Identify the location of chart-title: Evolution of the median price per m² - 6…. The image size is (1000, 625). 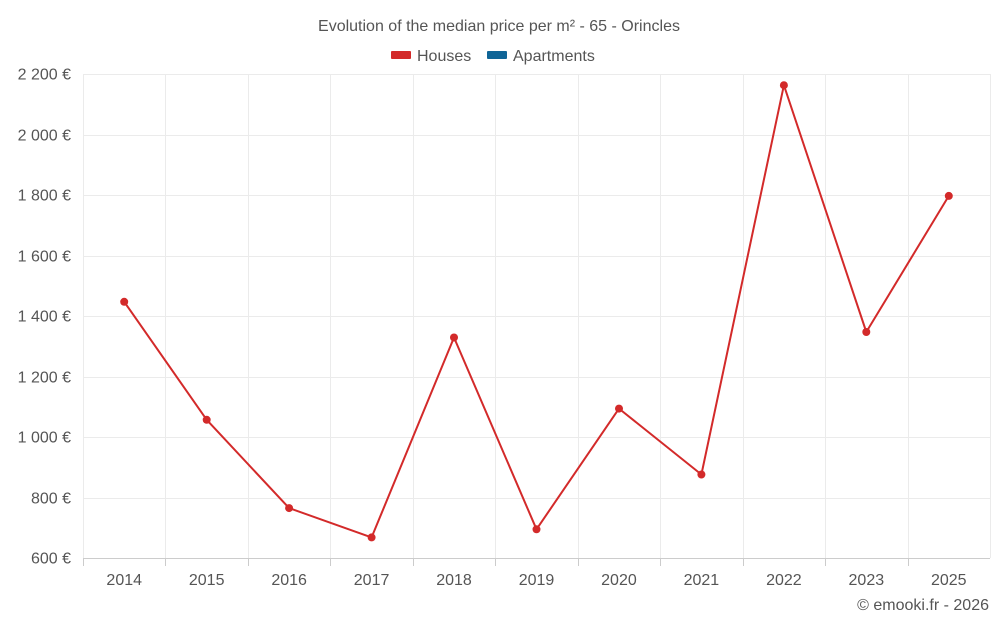
(499, 26).